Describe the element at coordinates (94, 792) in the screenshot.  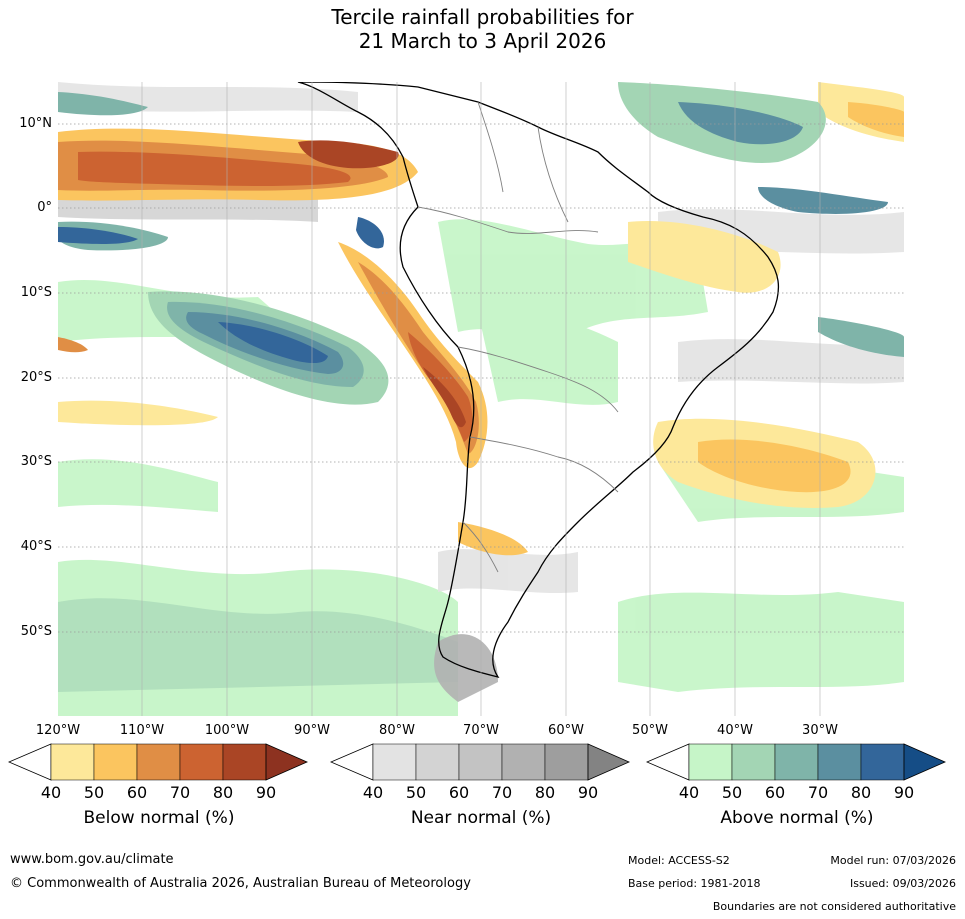
I see `below-colorbar-tick-label: 50` at that location.